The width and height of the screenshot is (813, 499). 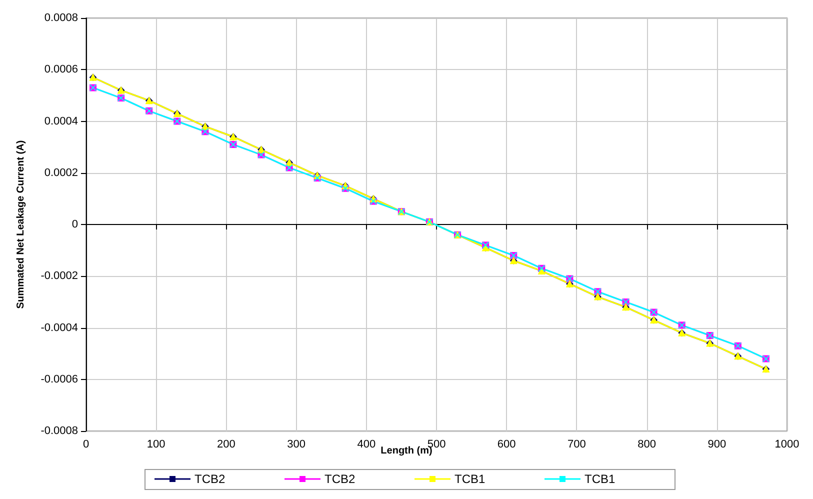 What do you see at coordinates (787, 444) in the screenshot?
I see `x-tick-label: 1000` at bounding box center [787, 444].